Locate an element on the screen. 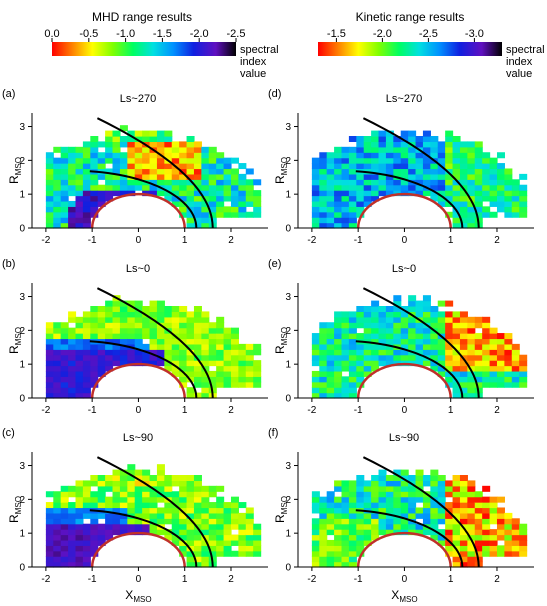 This screenshot has height=606, width=547. x-tick-label: -1 is located at coordinates (92, 240).